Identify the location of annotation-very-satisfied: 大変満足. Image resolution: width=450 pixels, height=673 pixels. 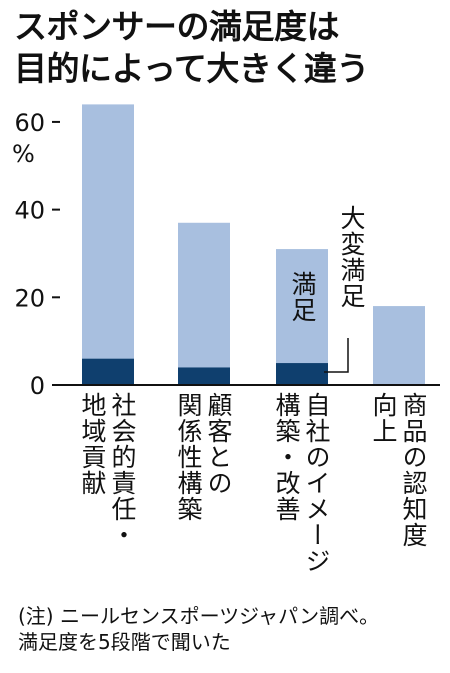
(351, 257).